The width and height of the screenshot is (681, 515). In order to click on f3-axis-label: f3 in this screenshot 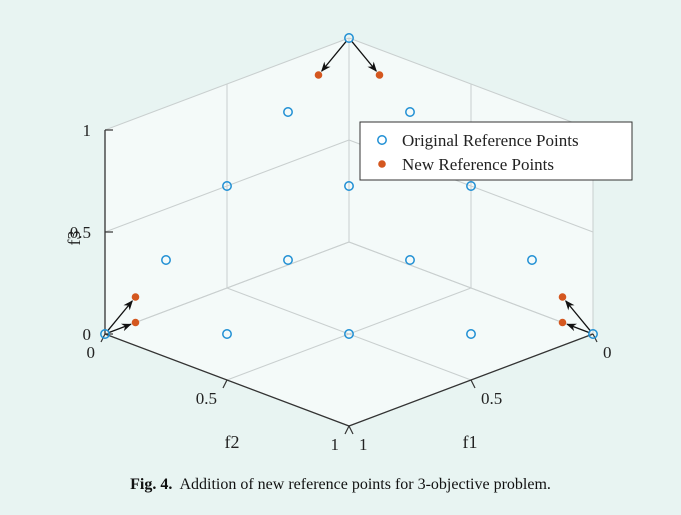, I will do `click(74, 238)`.